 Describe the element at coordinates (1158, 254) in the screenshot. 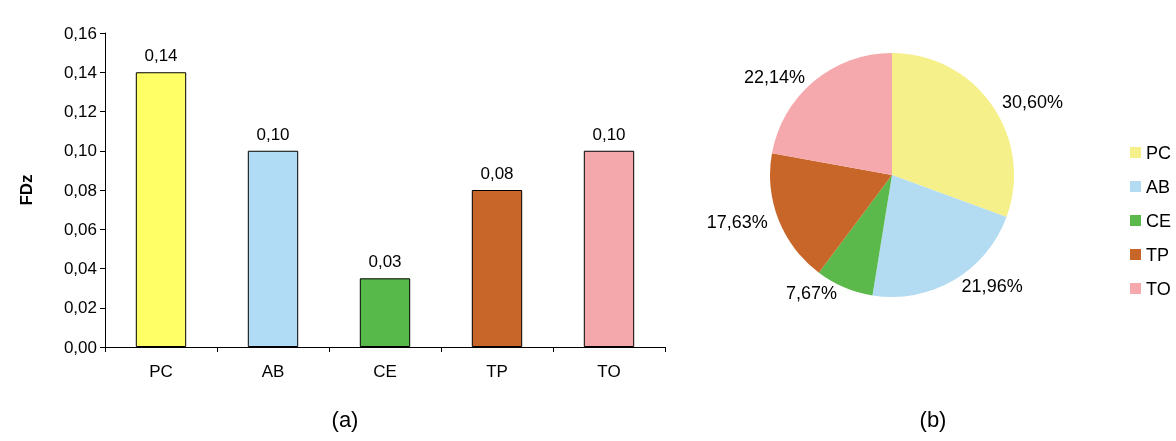

I see `legend-label: TP` at that location.